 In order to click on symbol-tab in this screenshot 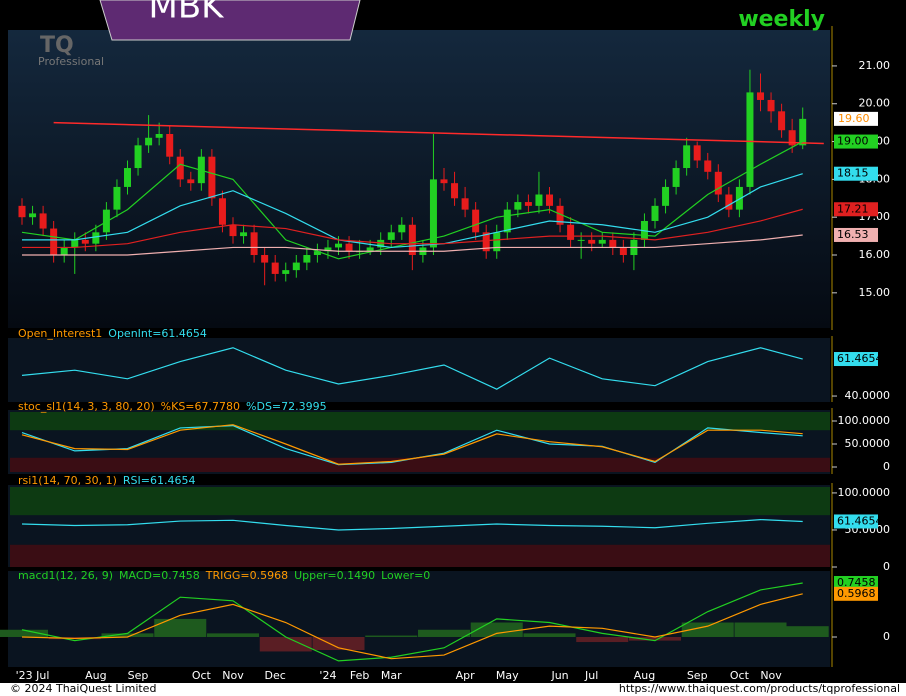, I will do `click(230, 20)`.